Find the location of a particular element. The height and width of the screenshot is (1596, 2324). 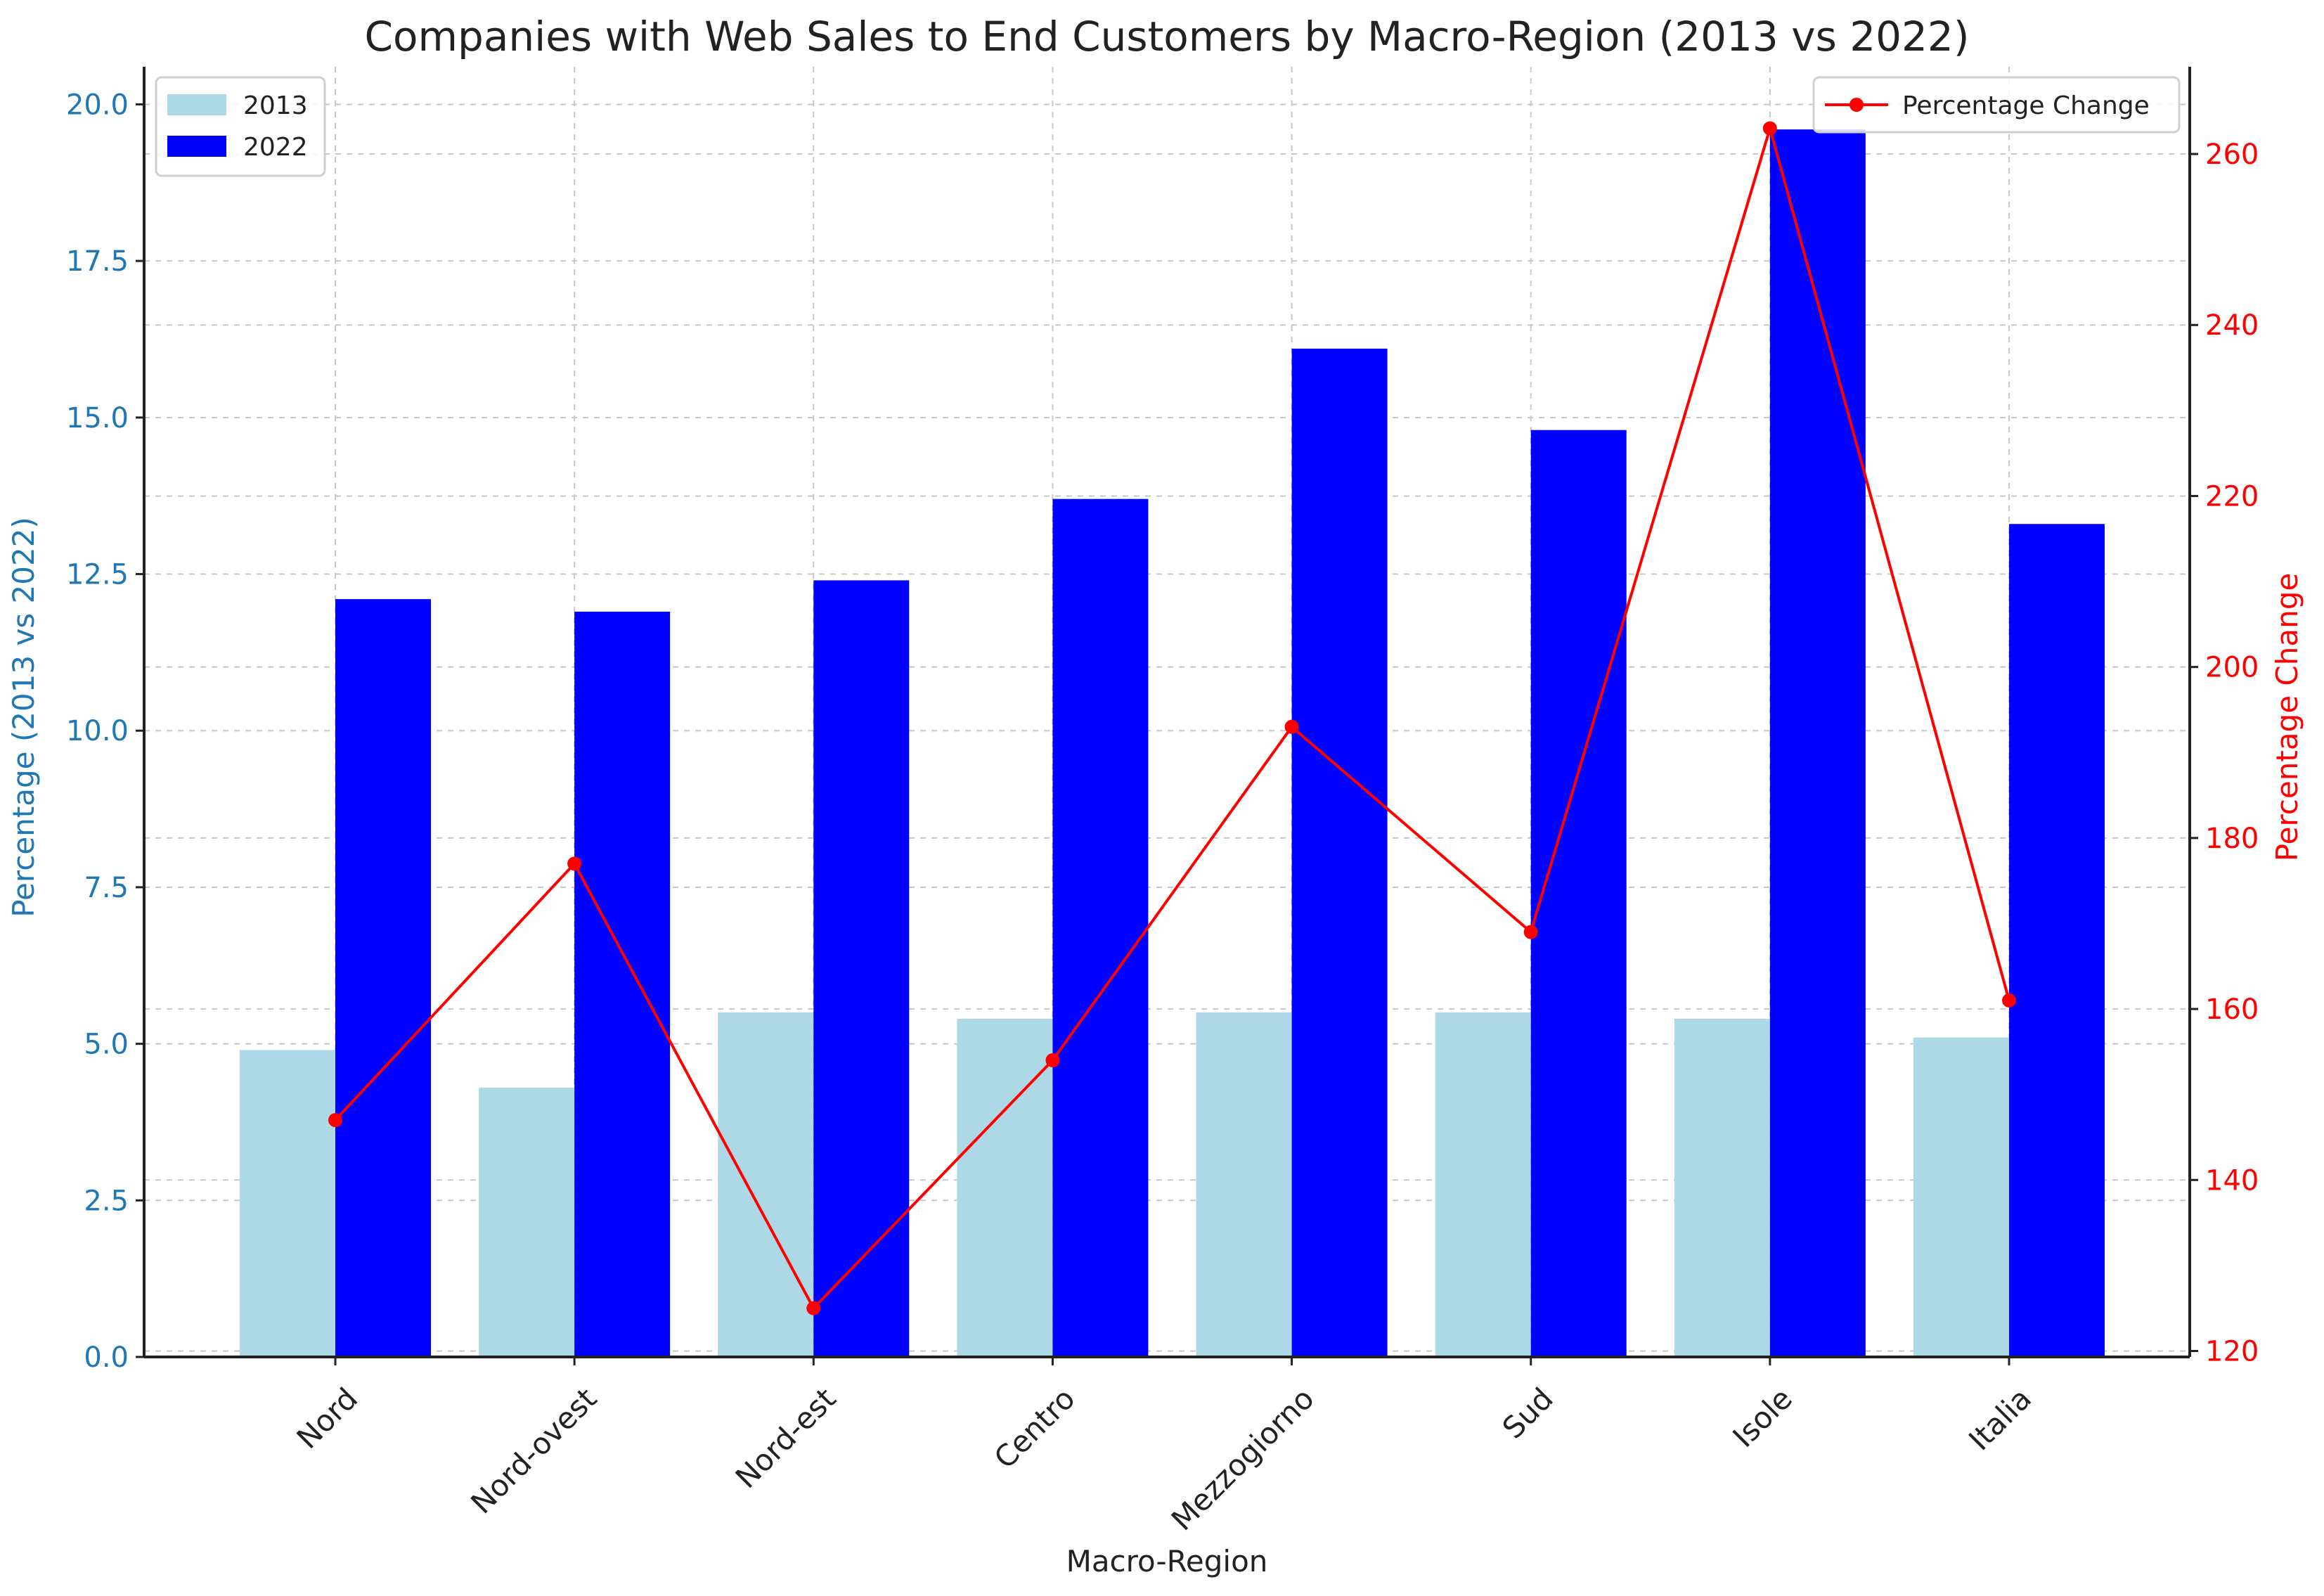

y2-tick-label-6: 240 is located at coordinates (2232, 325).